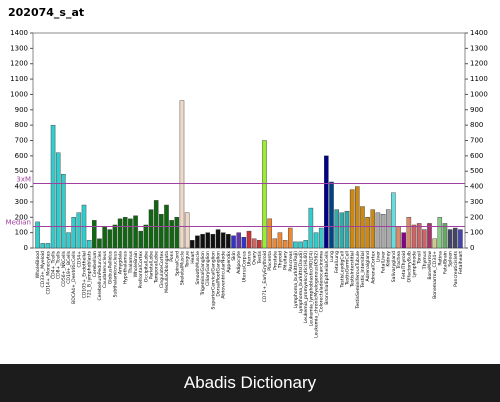 This screenshot has width=500, height=402. Describe the element at coordinates (337, 262) in the screenshot. I see `x-tick-label: FetalLung` at that location.